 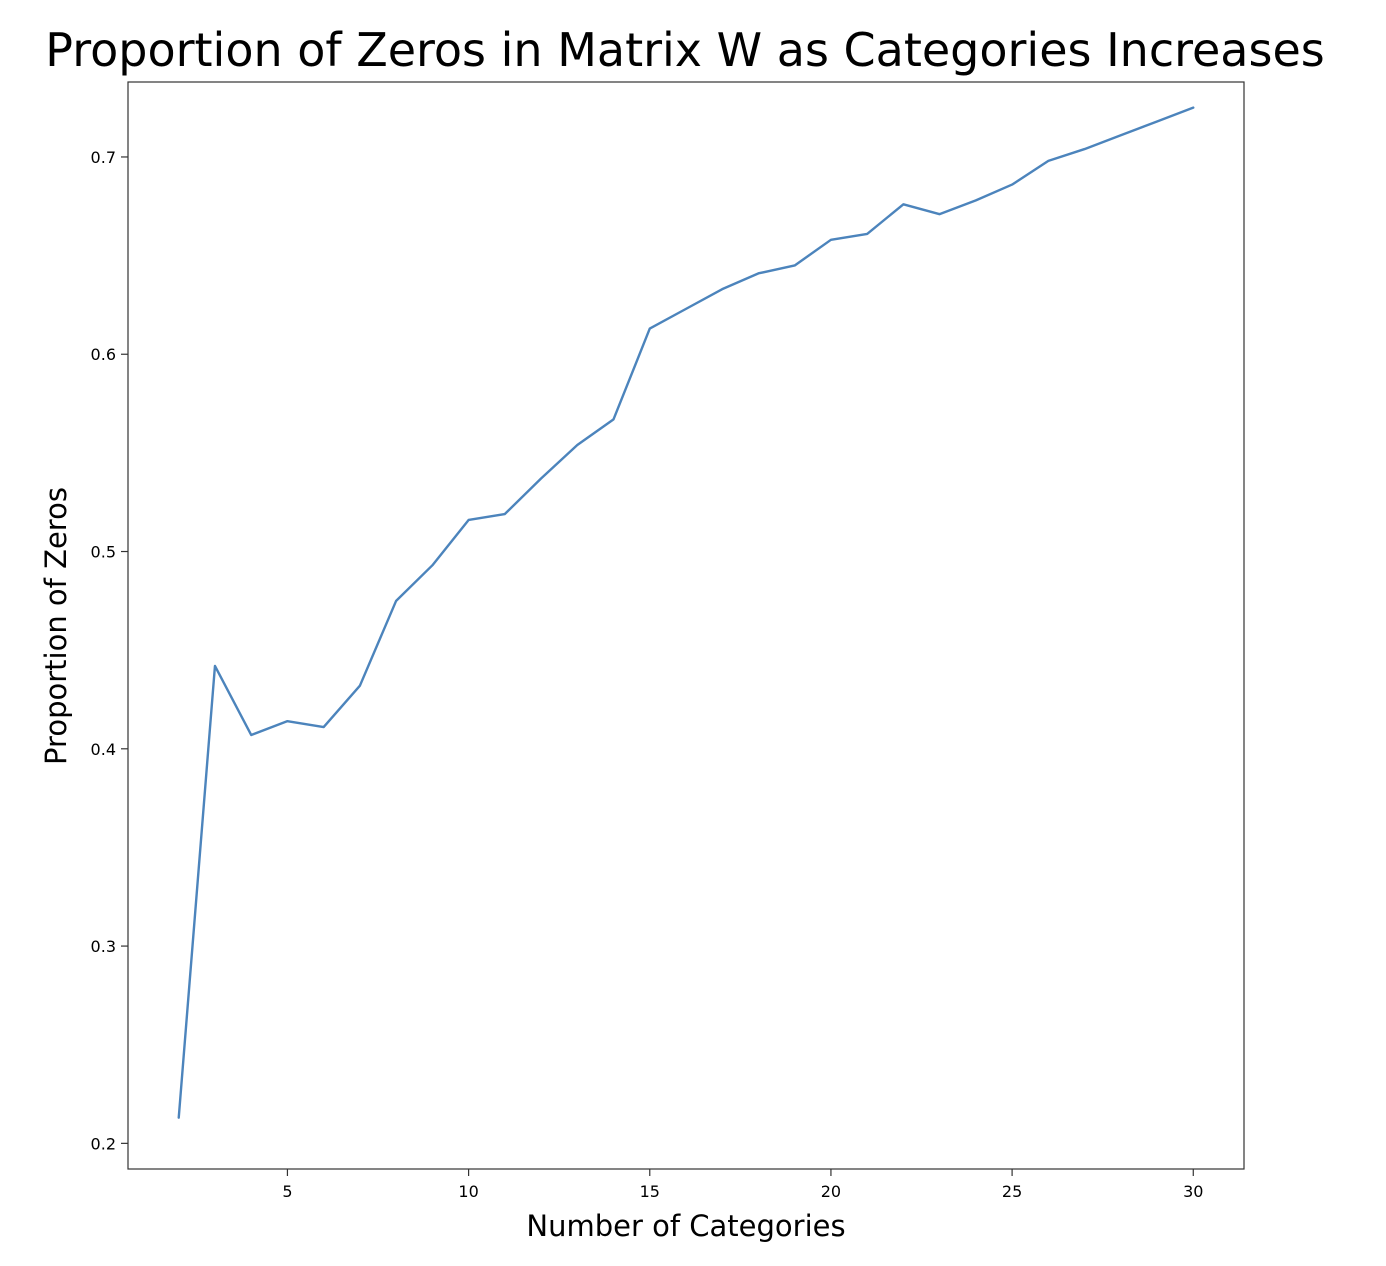 I want to click on y-tick-label: 0.5, so click(x=103, y=552).